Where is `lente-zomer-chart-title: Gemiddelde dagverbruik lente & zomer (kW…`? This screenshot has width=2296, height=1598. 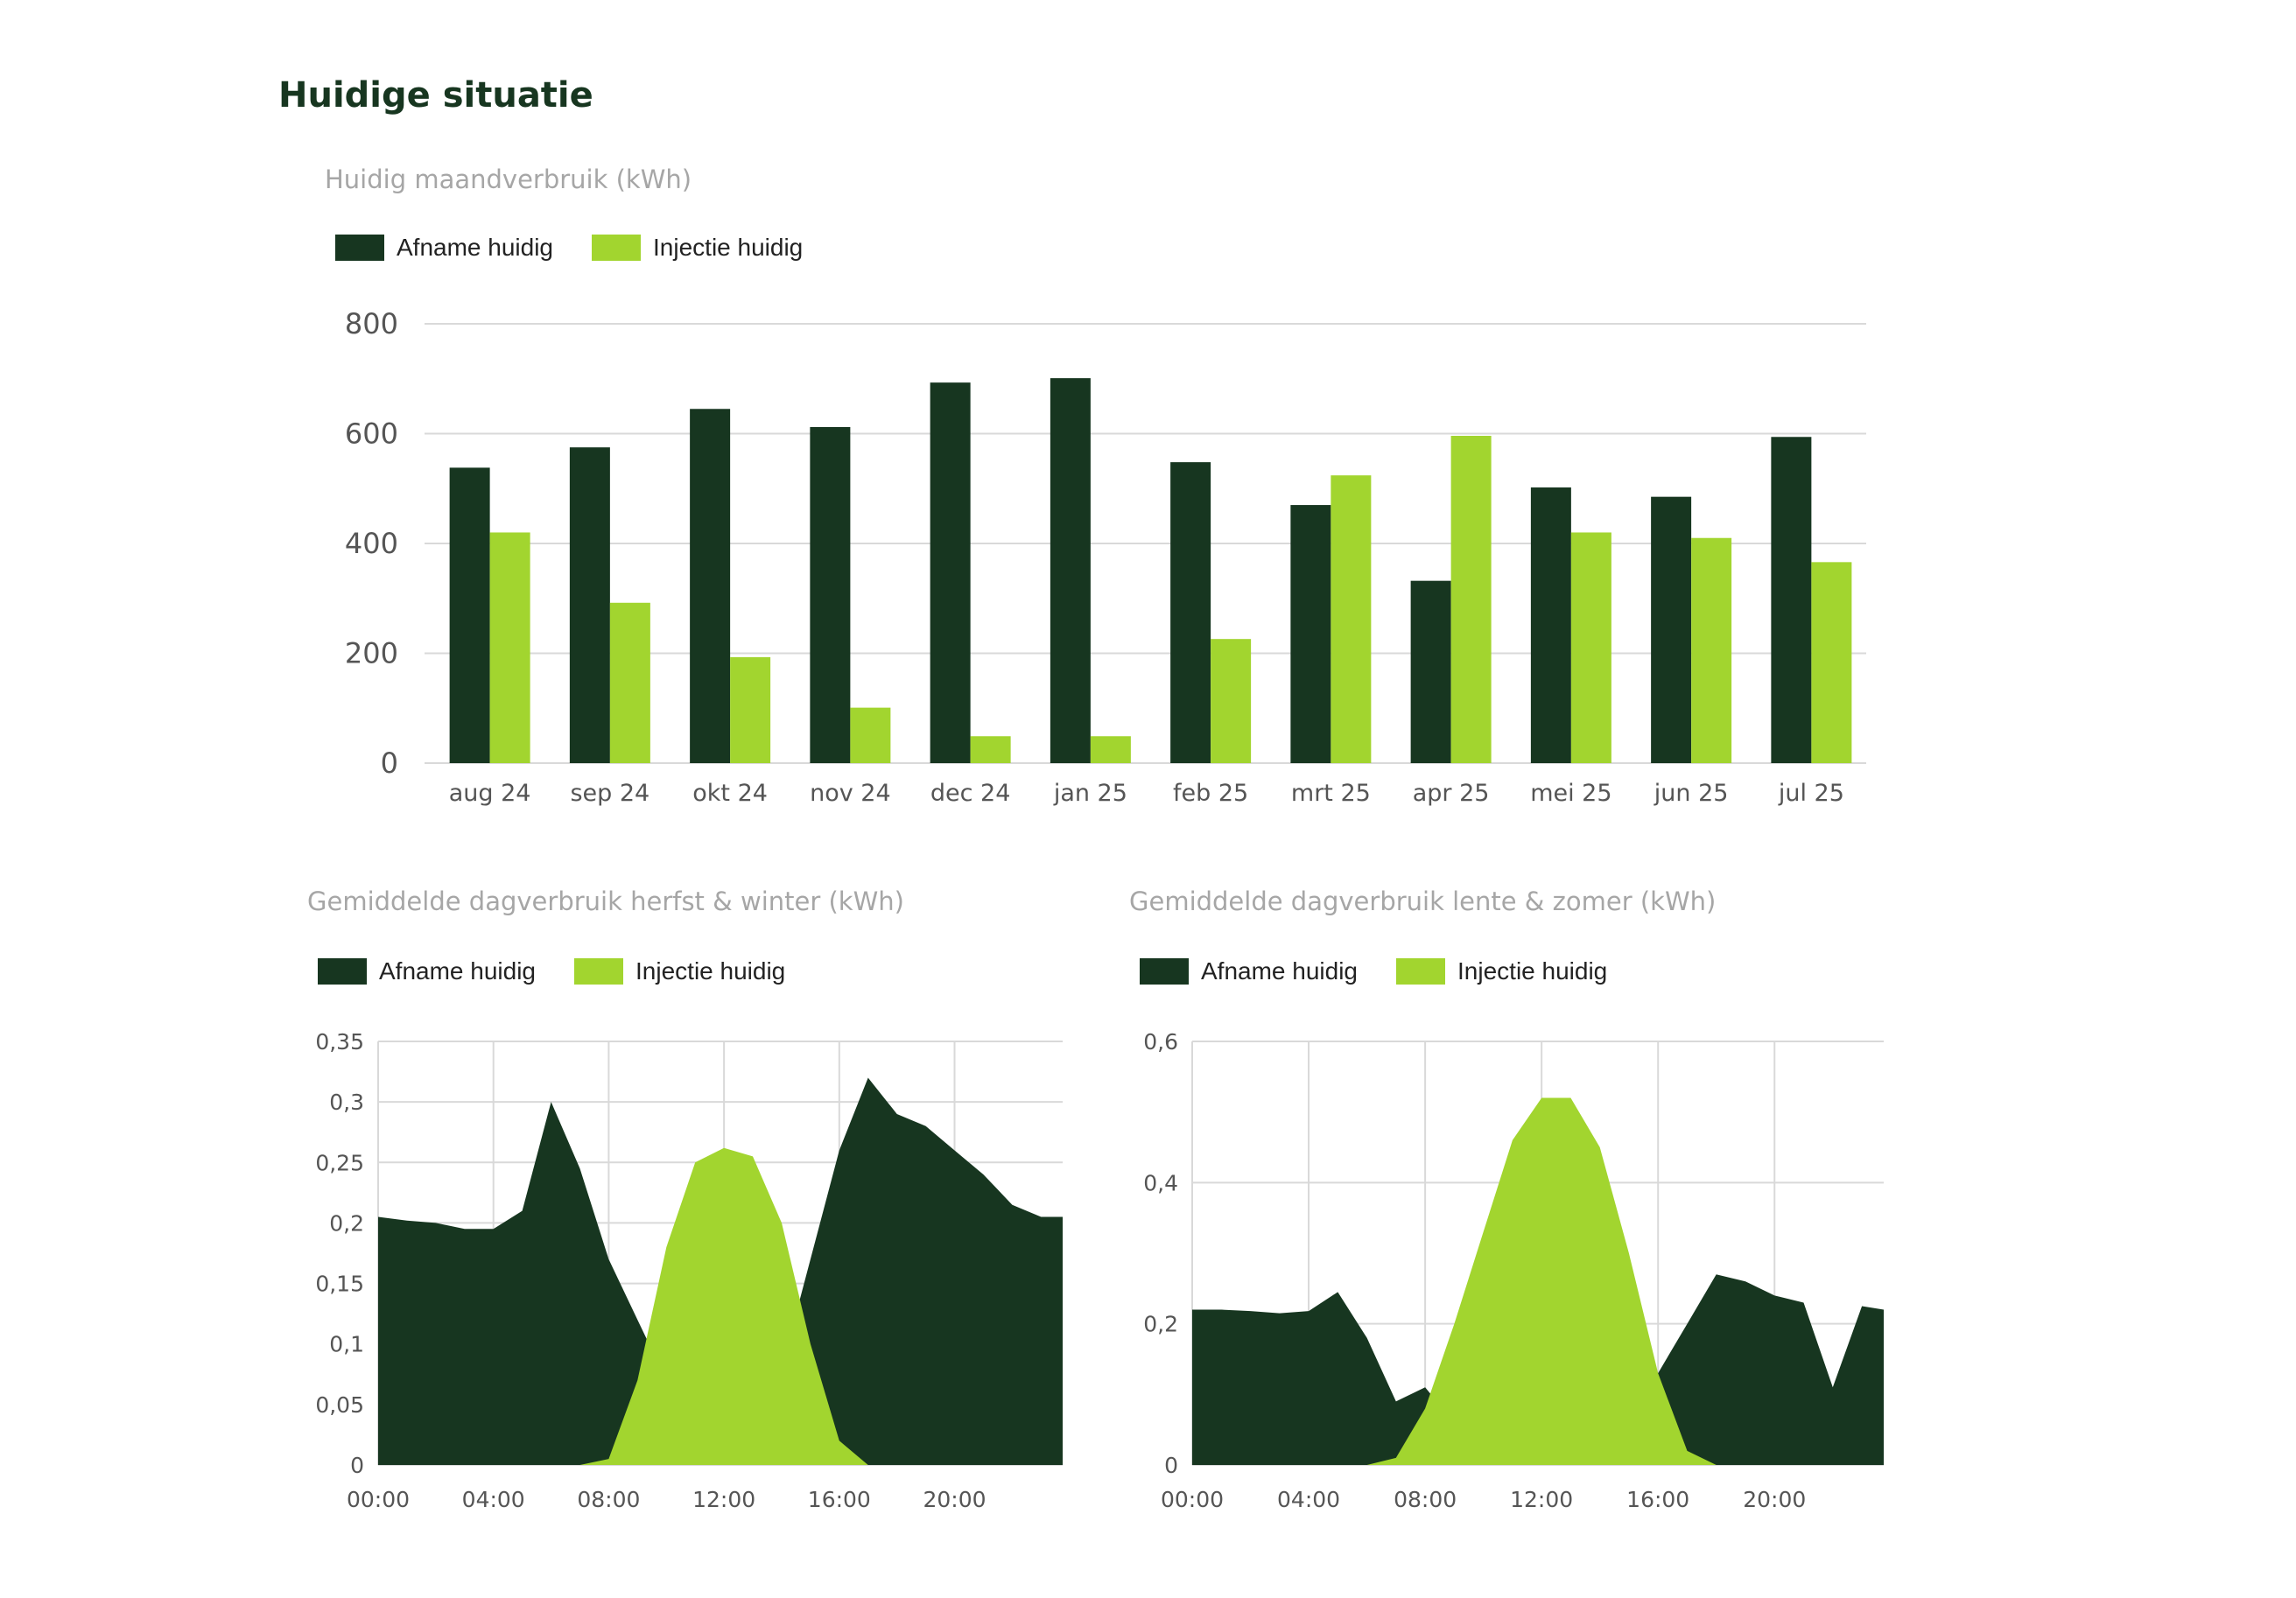
lente-zomer-chart-title: Gemiddelde dagverbruik lente & zomer (kW… is located at coordinates (1423, 902).